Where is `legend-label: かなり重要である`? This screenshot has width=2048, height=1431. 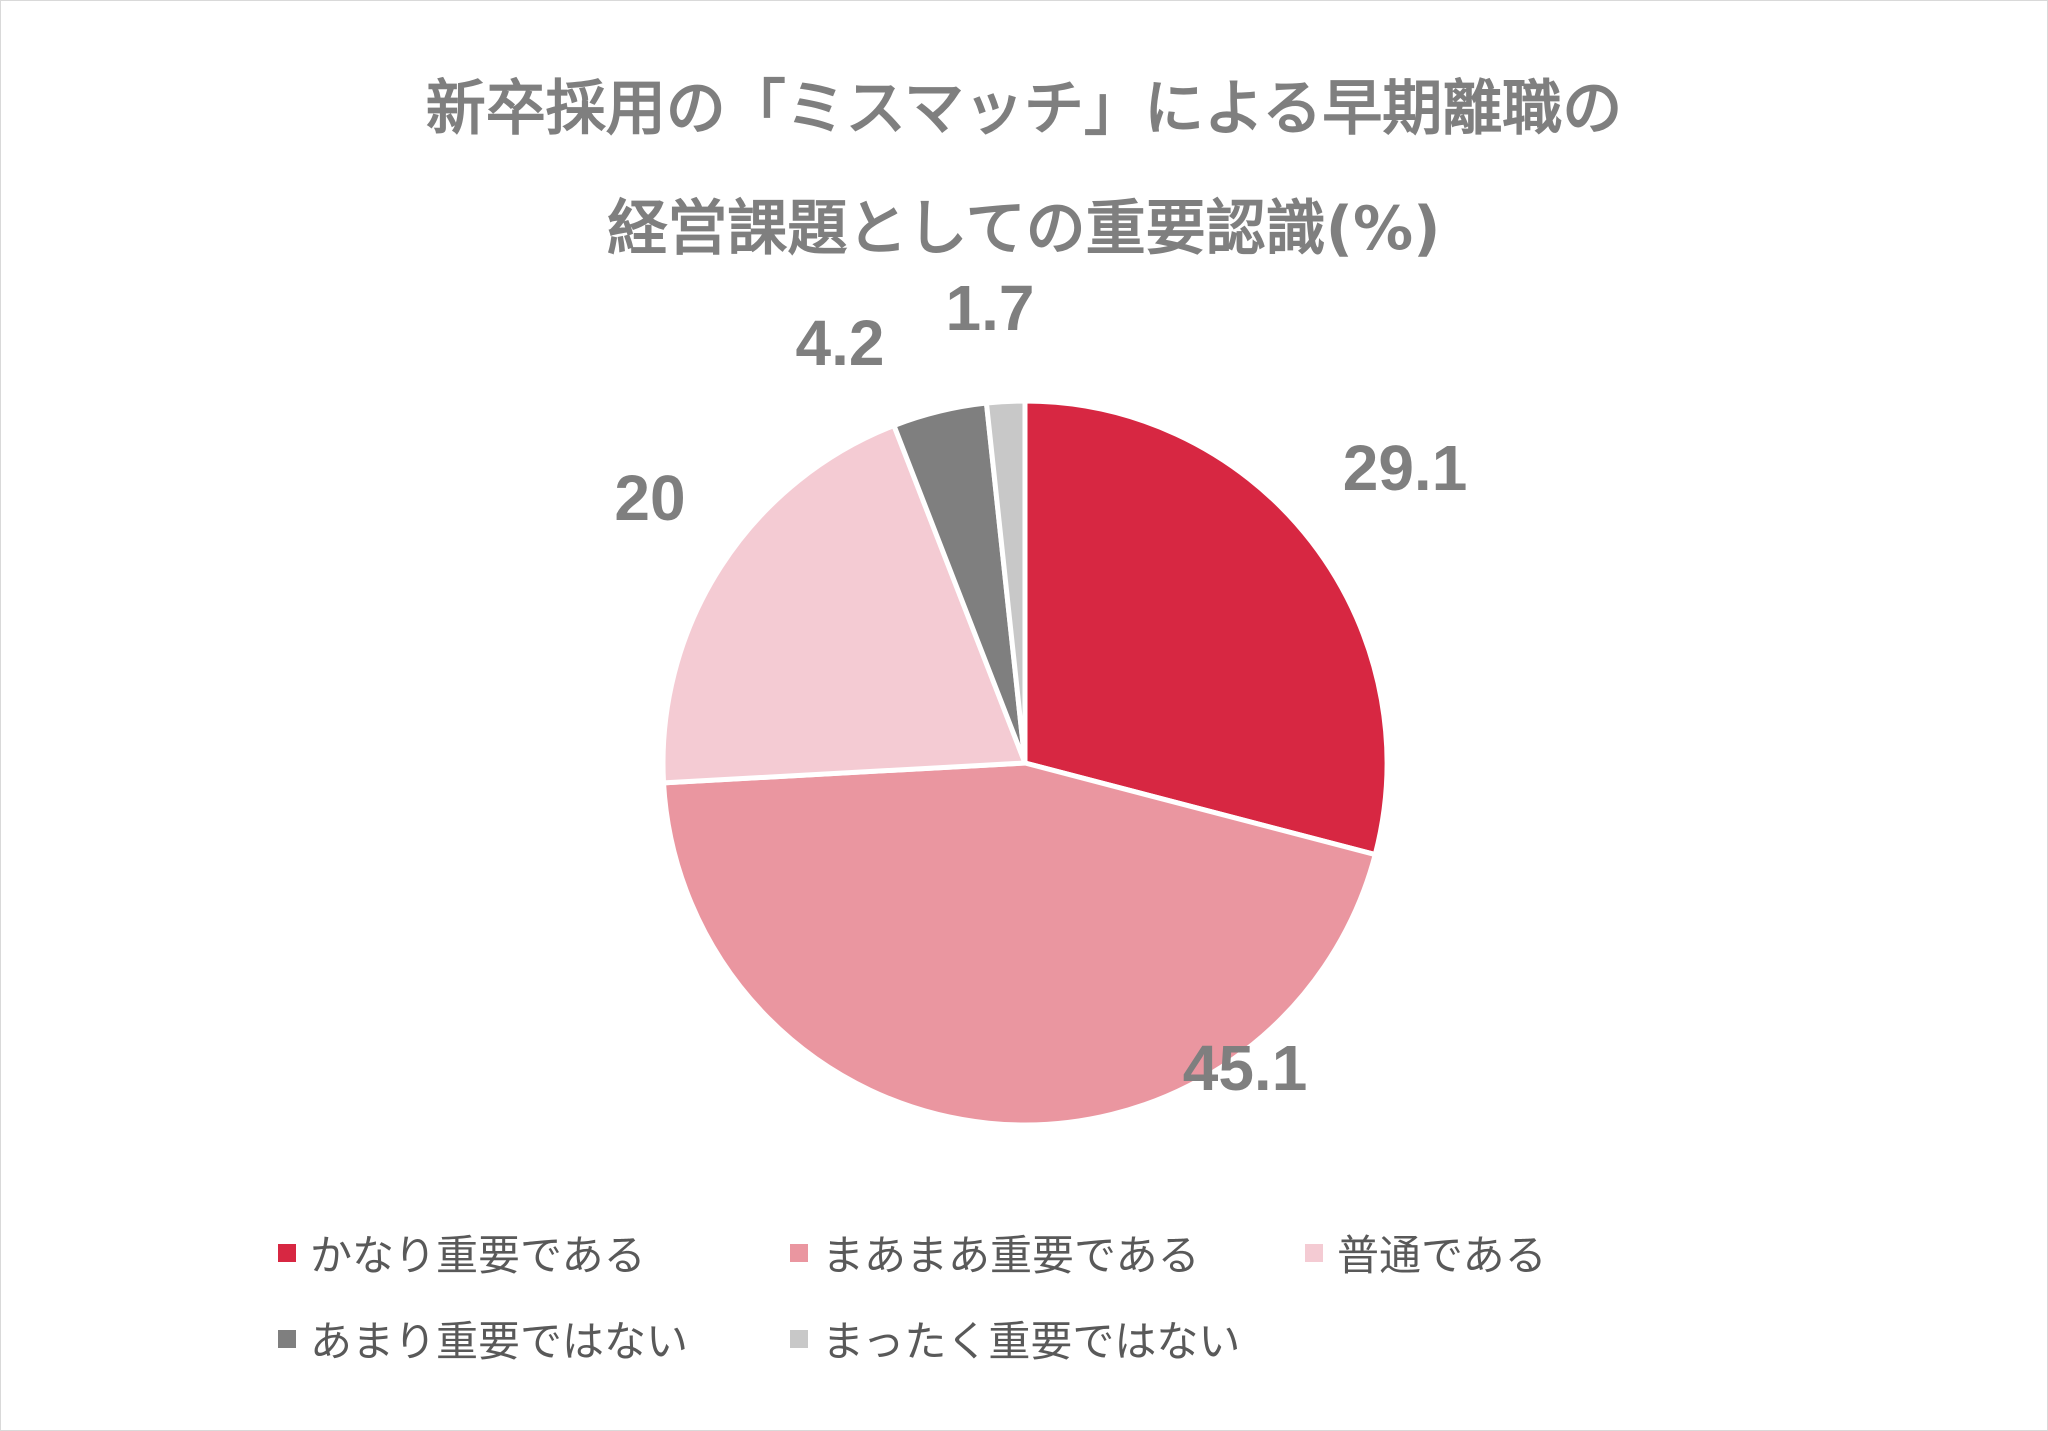 legend-label: かなり重要である is located at coordinates (478, 1255).